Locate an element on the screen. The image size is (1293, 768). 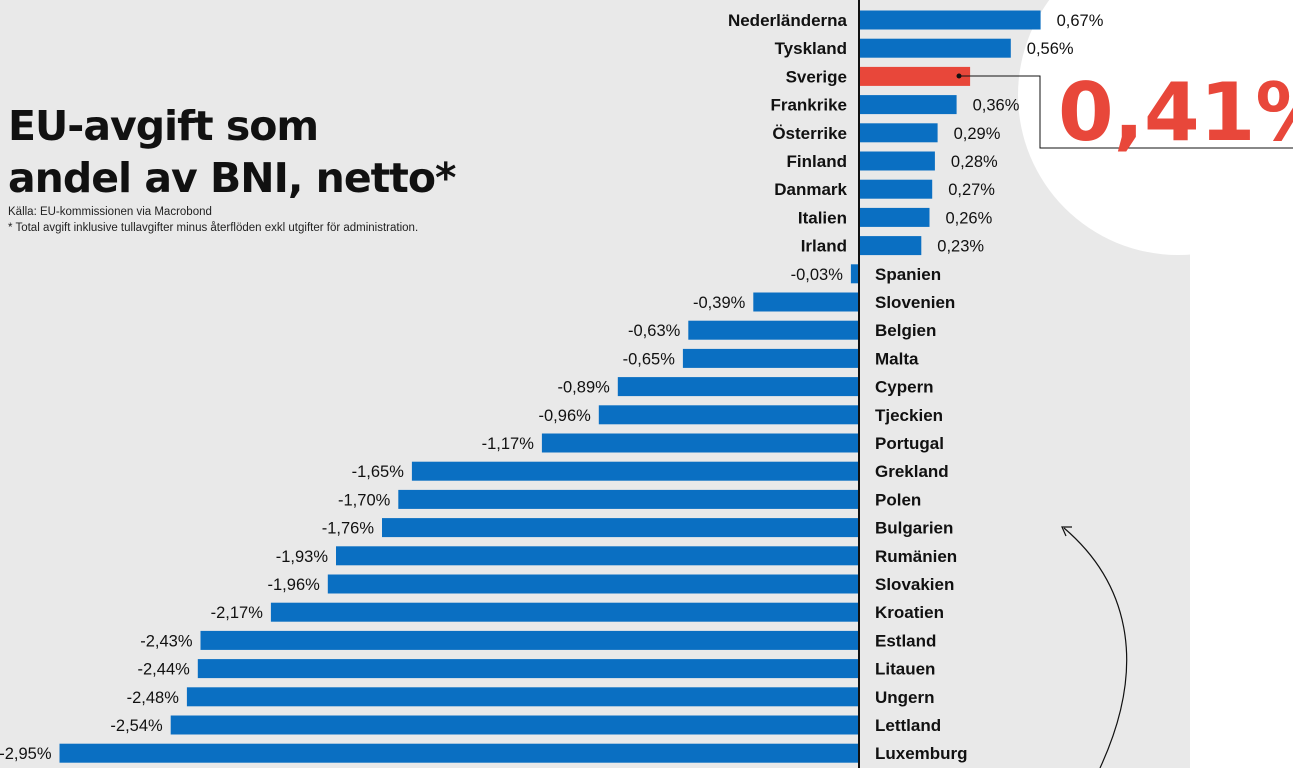
value-label-slovakien: -1,96% is located at coordinates (294, 585).